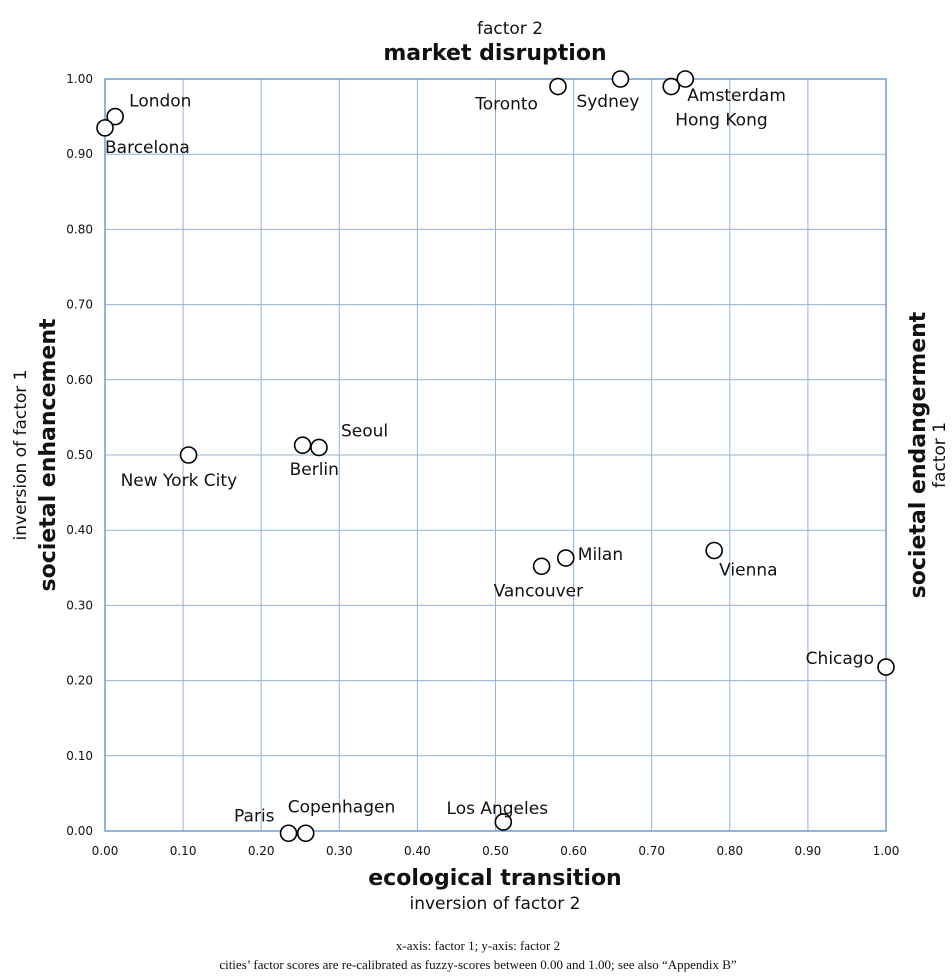  Describe the element at coordinates (498, 809) in the screenshot. I see `label-los-angeles: Los Angeles` at that location.